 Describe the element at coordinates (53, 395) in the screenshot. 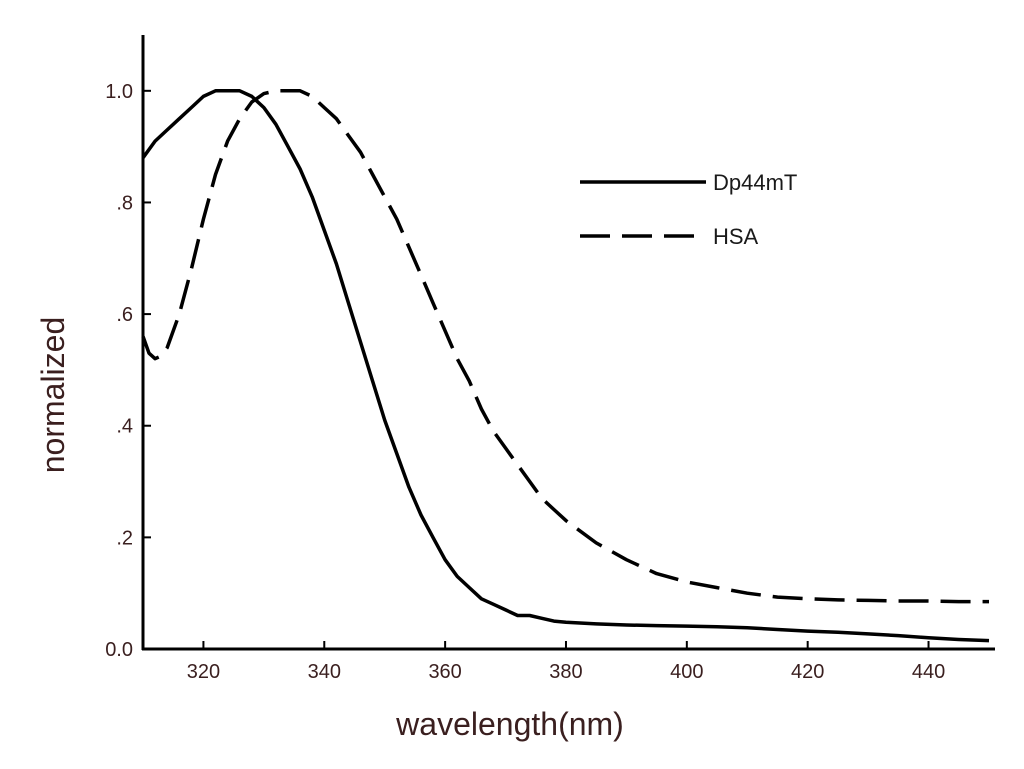

I see `y-axis-title: normalized` at that location.